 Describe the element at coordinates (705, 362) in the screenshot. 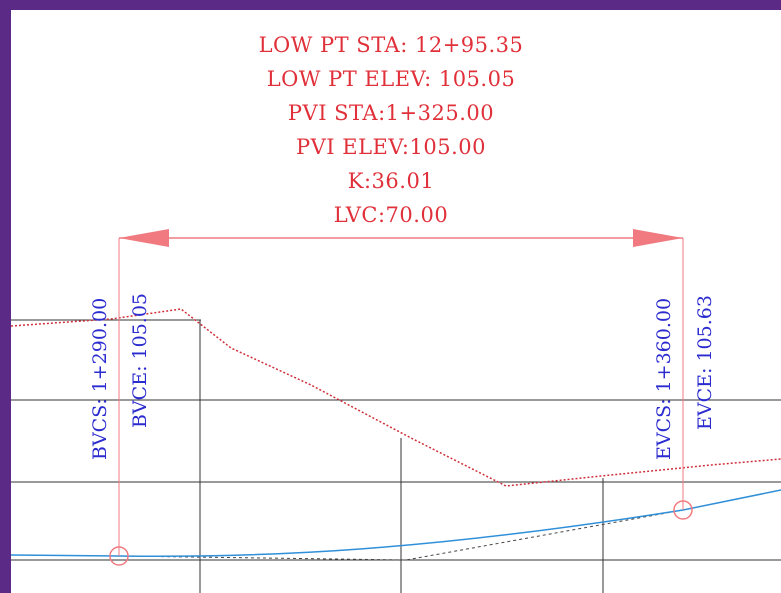

I see `evc-elevation-label: EVCE: 105.63` at that location.